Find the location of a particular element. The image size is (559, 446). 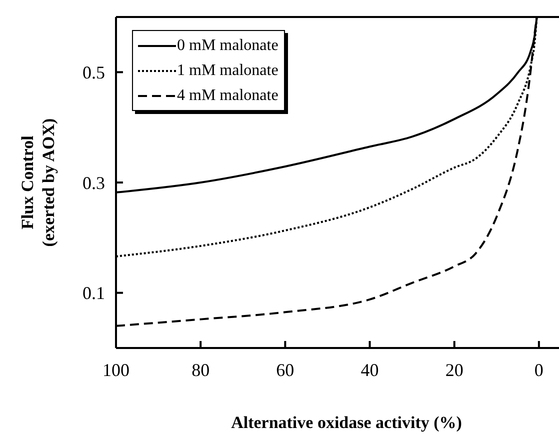

legend-label: 4 mM malonate is located at coordinates (227, 95).